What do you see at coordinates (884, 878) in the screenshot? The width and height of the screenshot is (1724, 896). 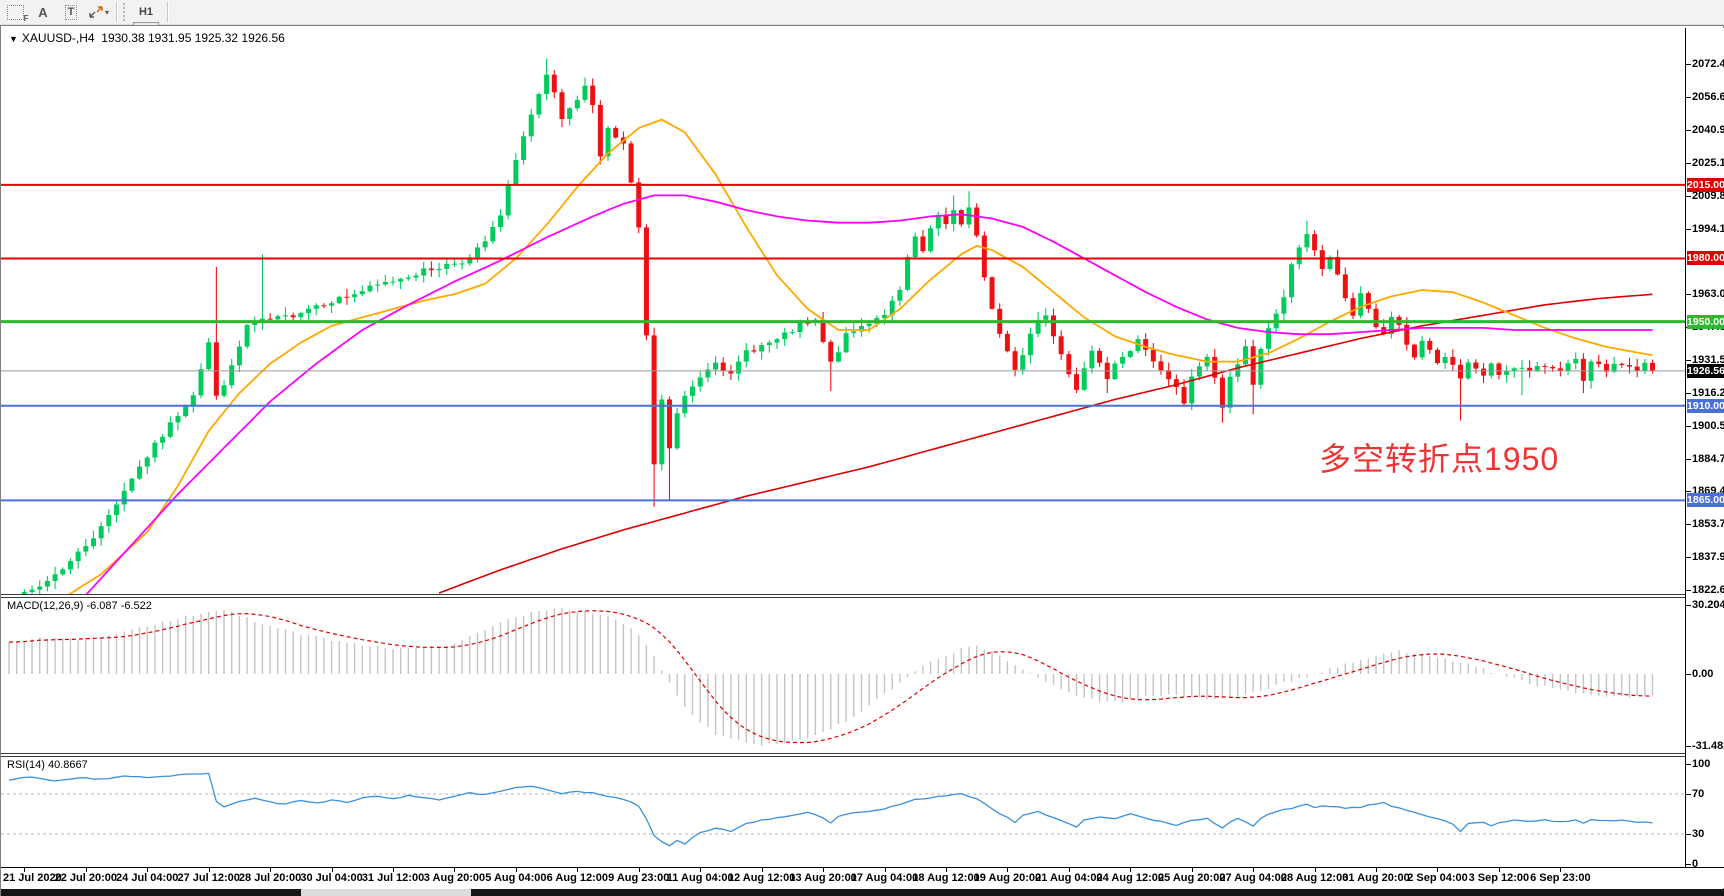 I see `time-axis-label: 17 Aug 04:00` at bounding box center [884, 878].